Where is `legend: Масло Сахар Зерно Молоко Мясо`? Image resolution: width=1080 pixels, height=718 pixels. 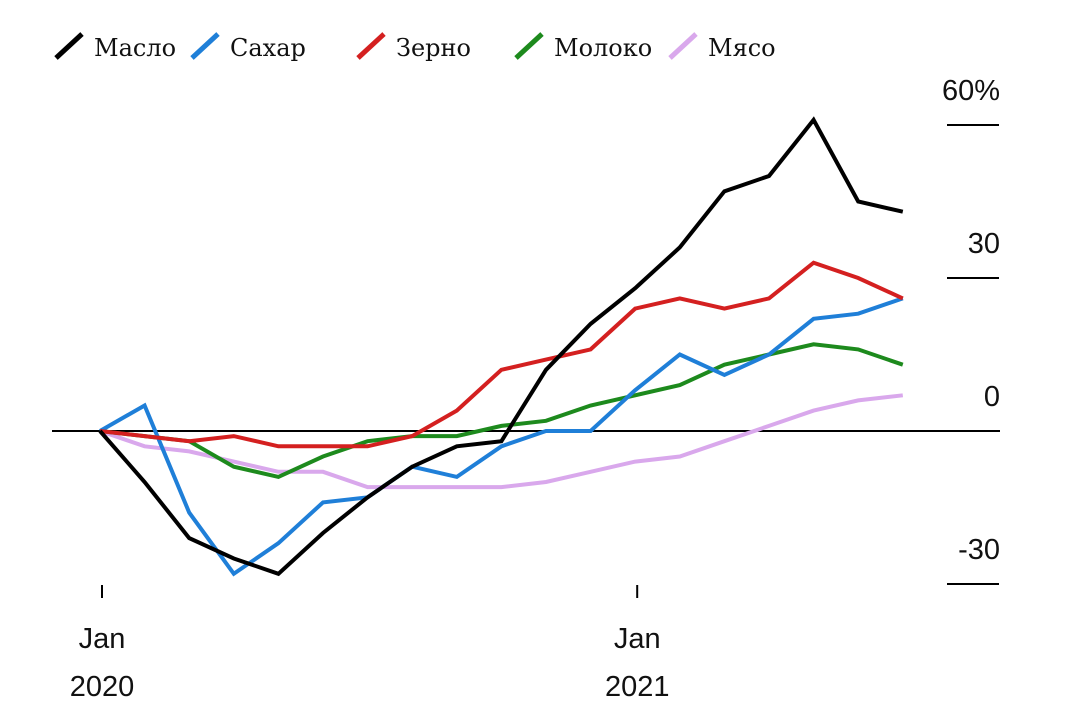
legend: Масло Сахар Зерно Молоко Мясо is located at coordinates (415, 47).